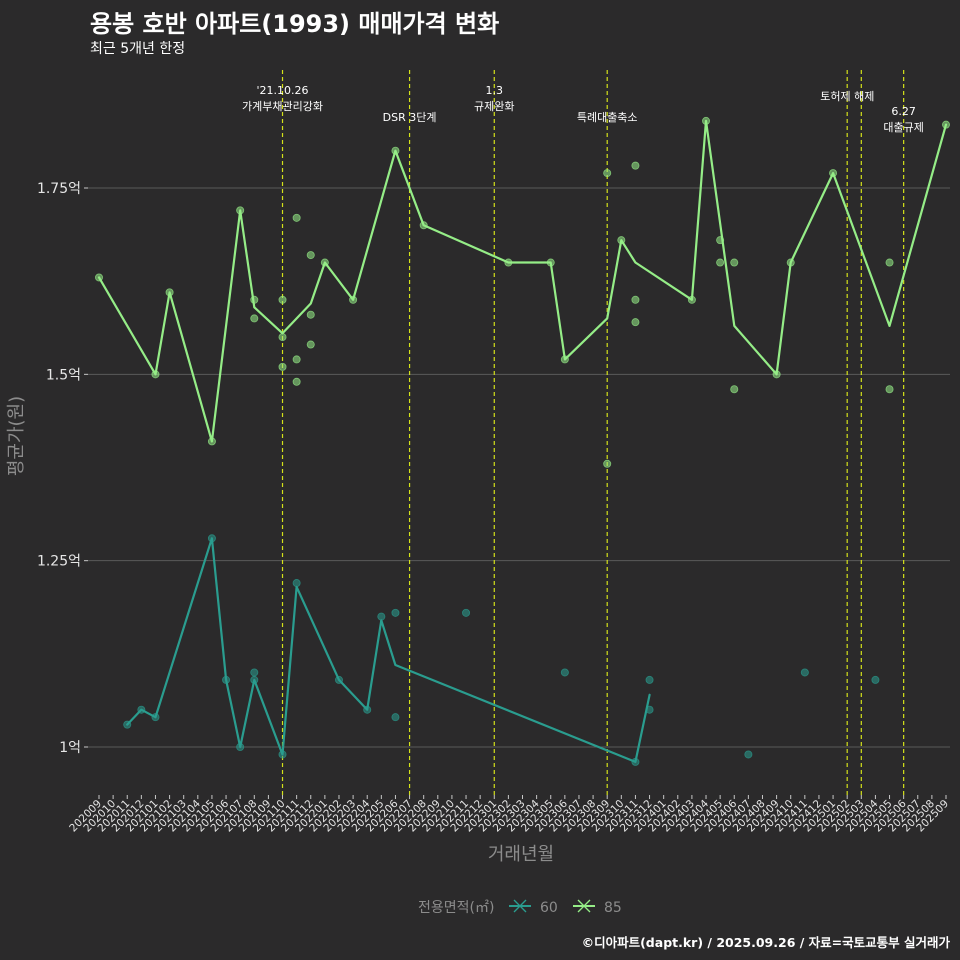  What do you see at coordinates (138, 49) in the screenshot?
I see `chart-subtitle: 최근 5개년 한정` at bounding box center [138, 49].